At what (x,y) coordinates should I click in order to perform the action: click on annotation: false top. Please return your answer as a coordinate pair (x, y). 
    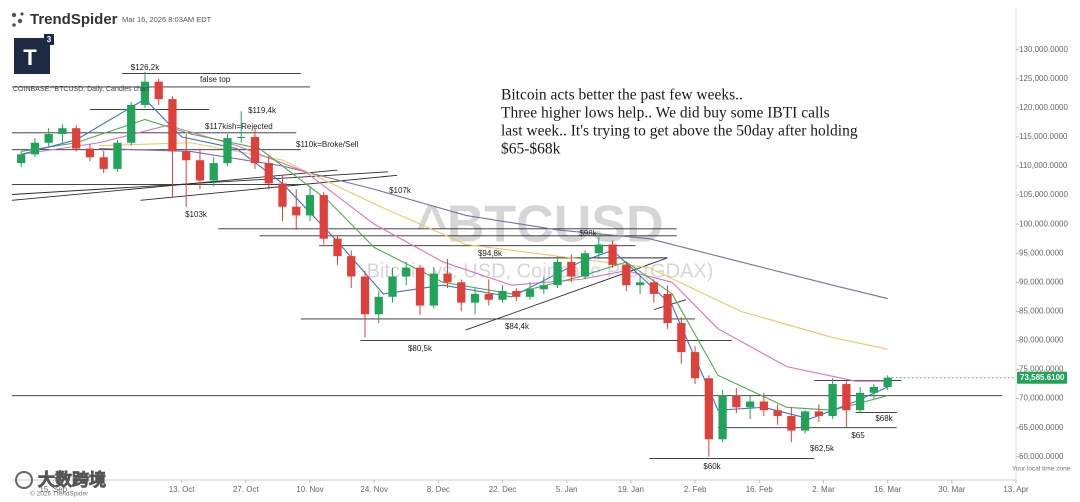
    Looking at the image, I should click on (215, 79).